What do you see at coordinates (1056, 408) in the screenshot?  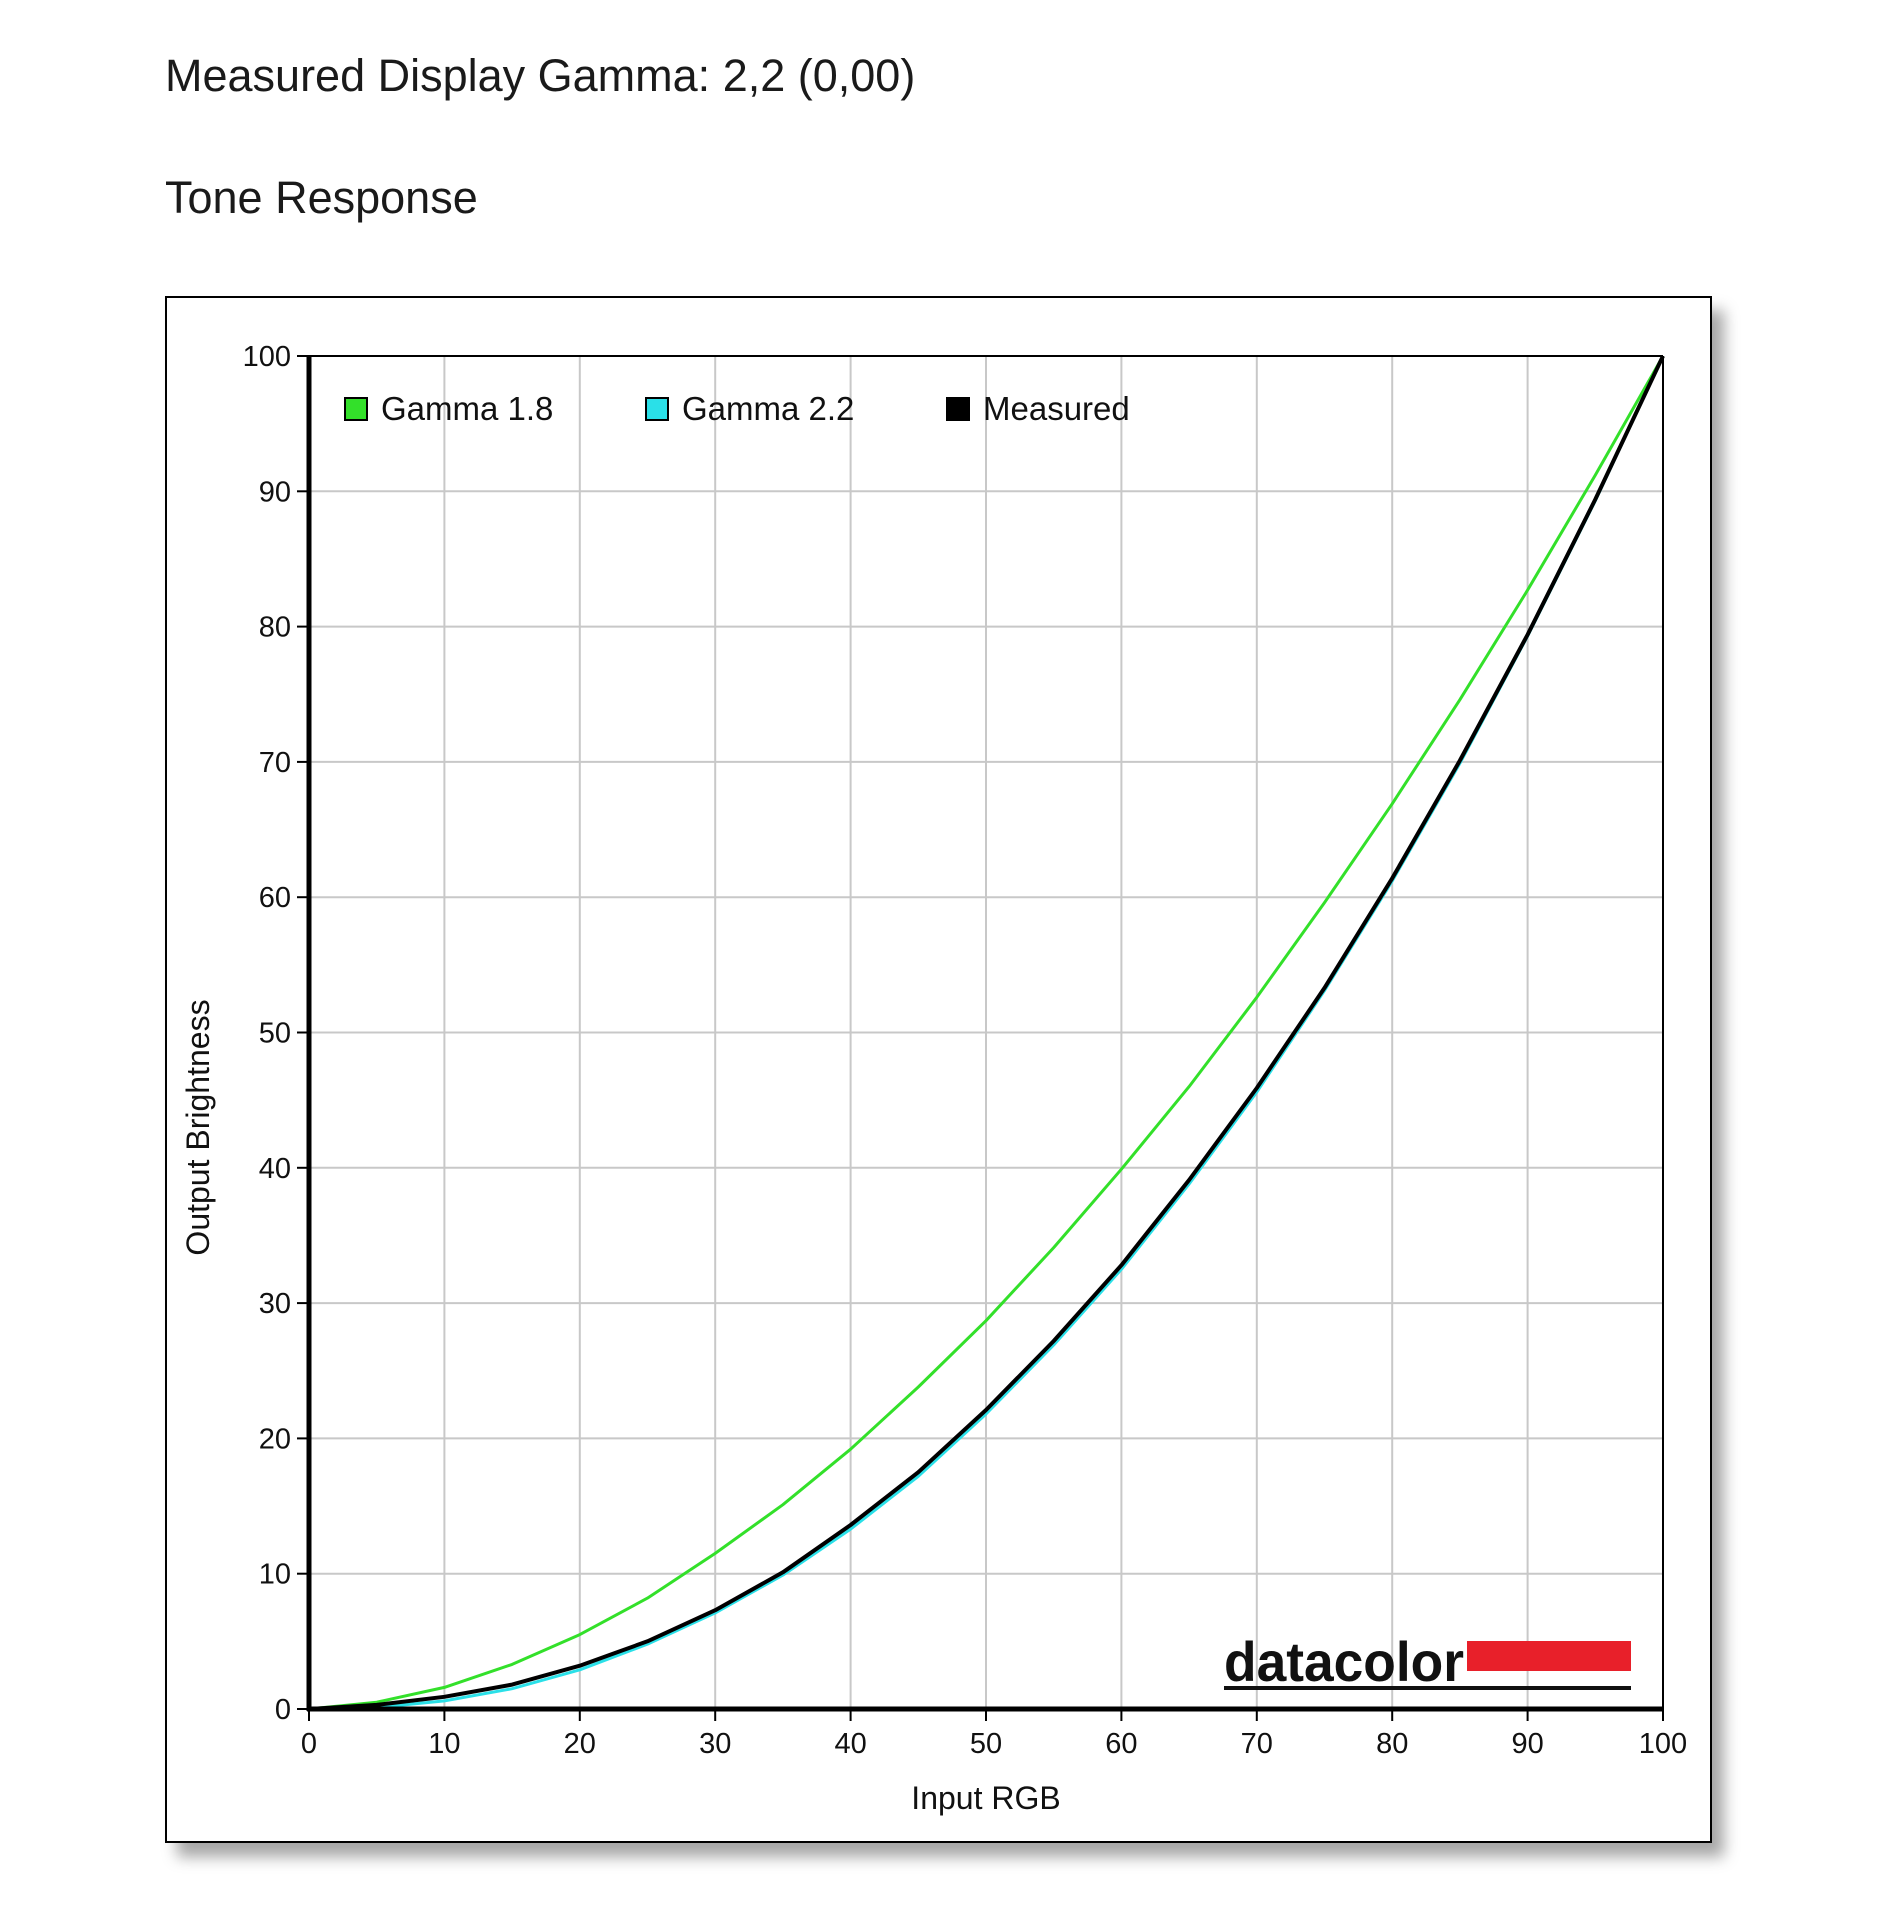 I see `legend-label: Measured` at bounding box center [1056, 408].